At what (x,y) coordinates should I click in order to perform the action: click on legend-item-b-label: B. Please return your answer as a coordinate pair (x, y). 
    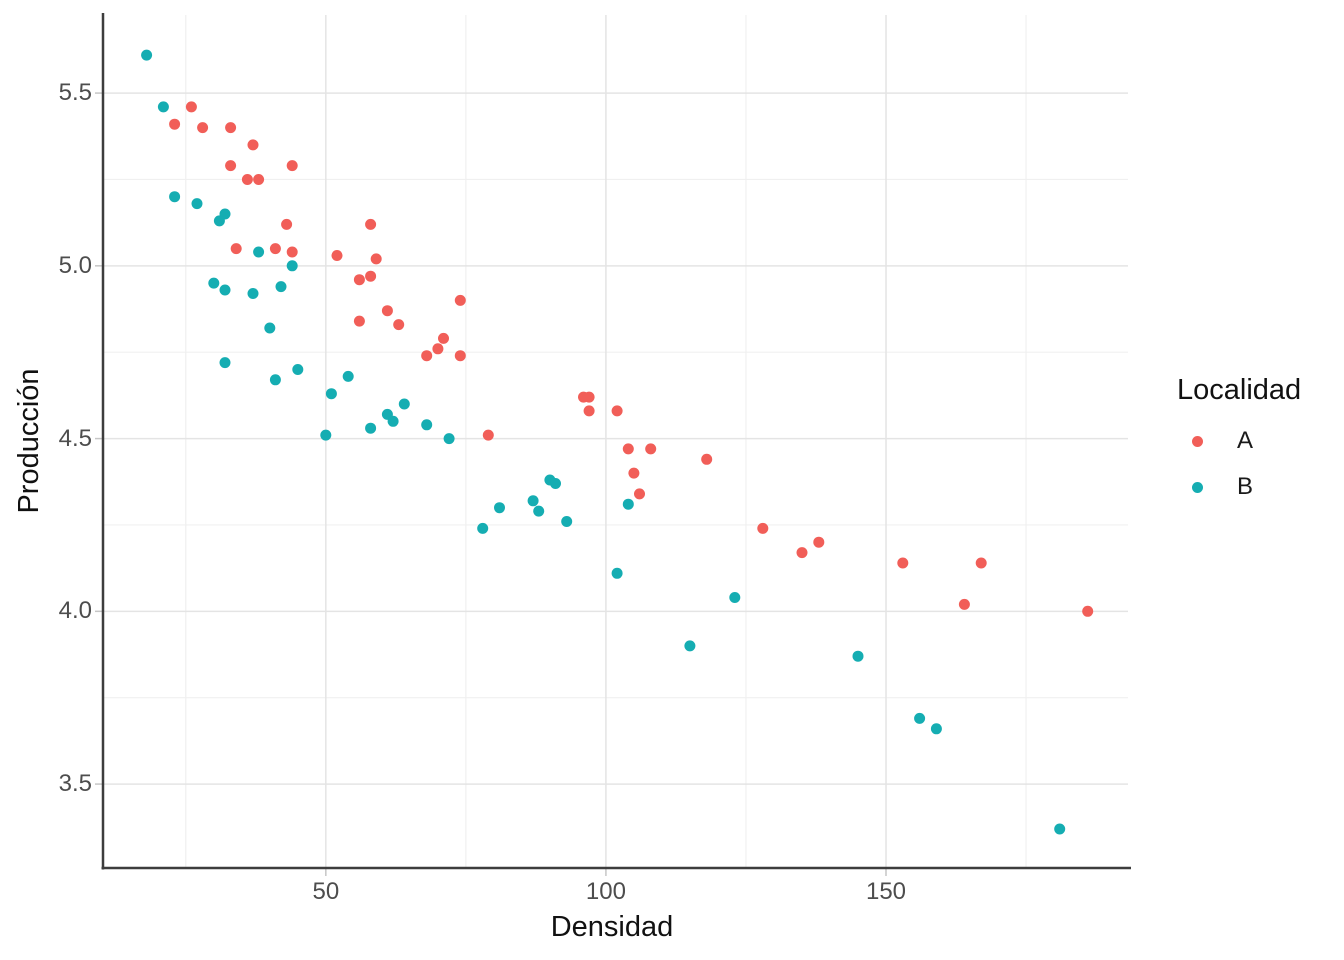
    Looking at the image, I should click on (1245, 486).